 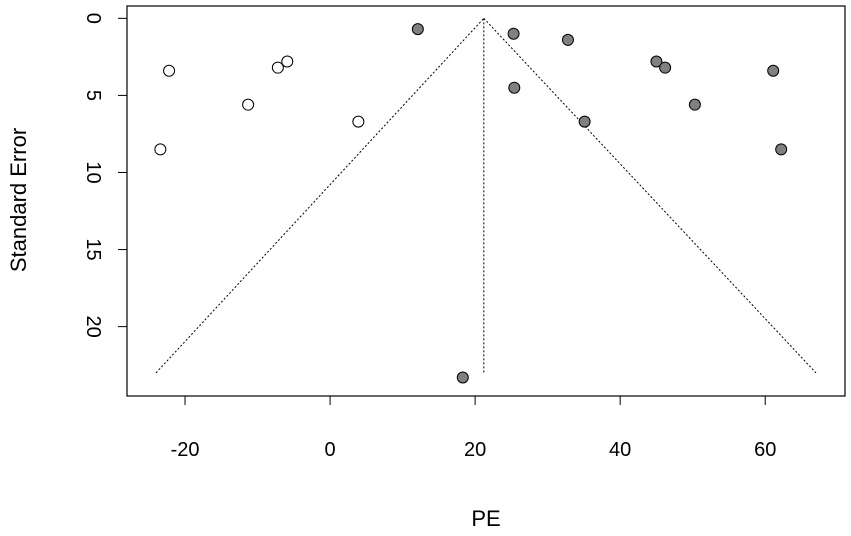 I want to click on y-tick-label: 5, so click(x=93, y=95).